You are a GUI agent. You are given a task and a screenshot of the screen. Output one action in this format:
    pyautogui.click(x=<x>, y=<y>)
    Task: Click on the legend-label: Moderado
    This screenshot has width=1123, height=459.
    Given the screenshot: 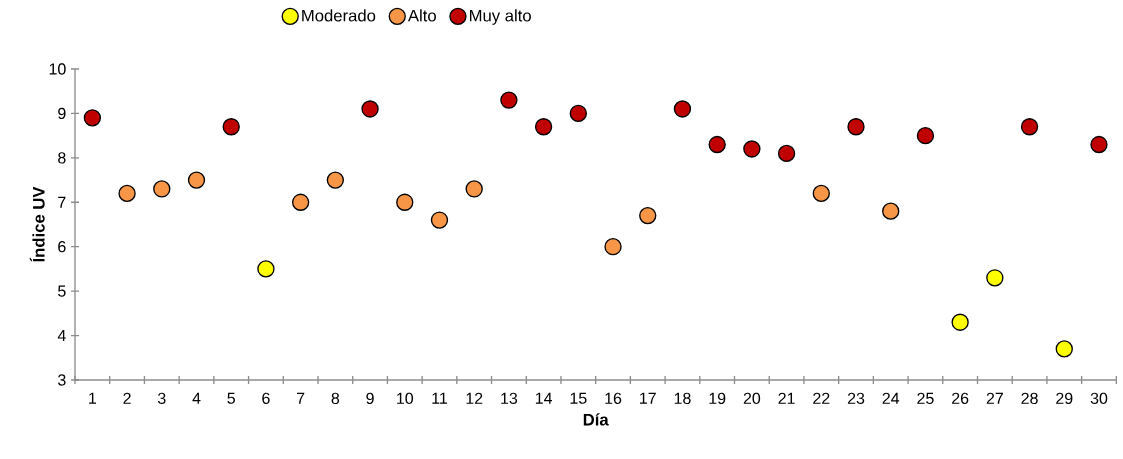 What is the action you would take?
    pyautogui.click(x=339, y=15)
    